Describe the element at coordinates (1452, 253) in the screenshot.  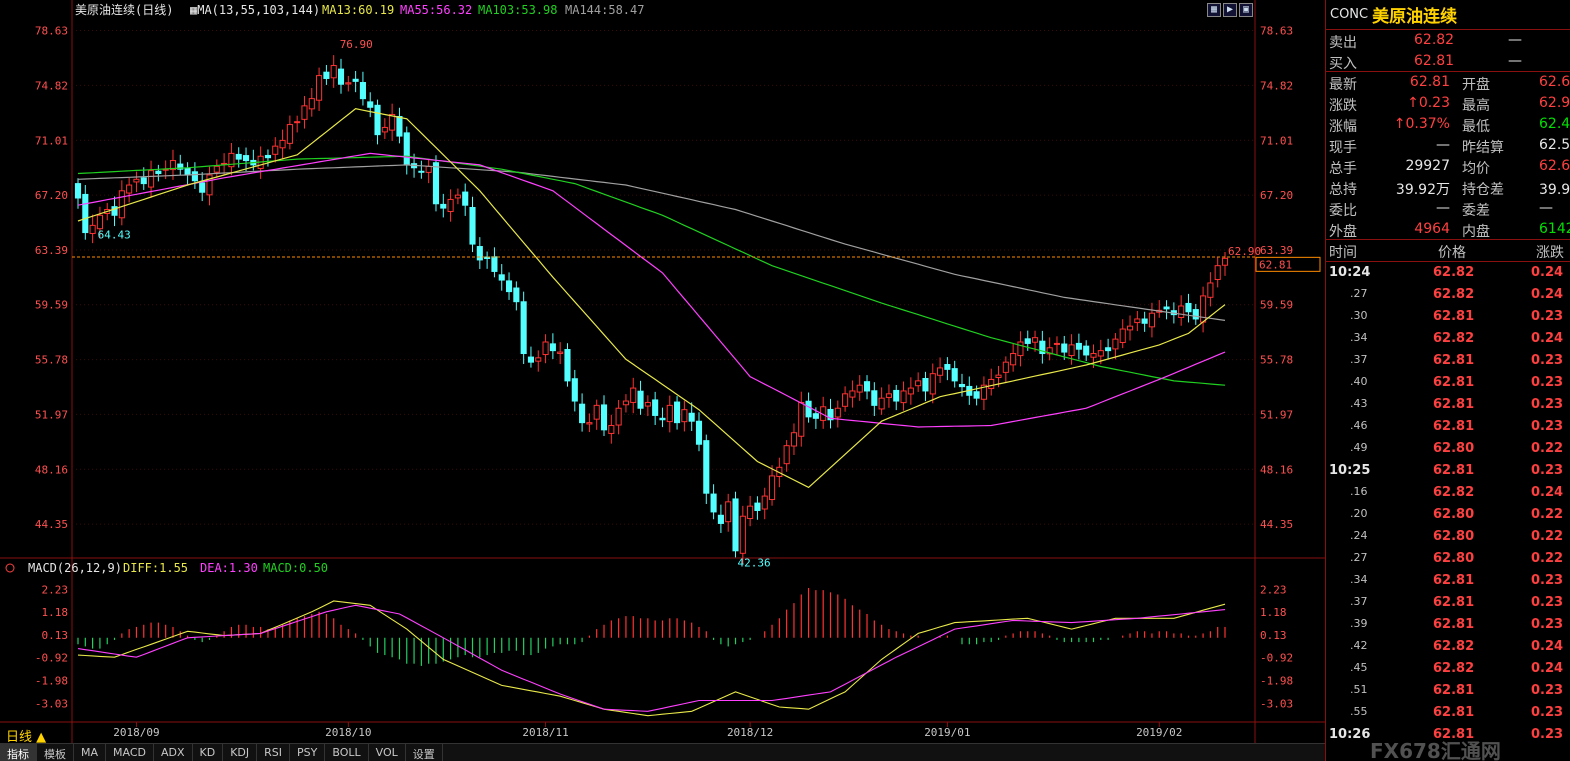
I see `tick-header-price: 价格` at that location.